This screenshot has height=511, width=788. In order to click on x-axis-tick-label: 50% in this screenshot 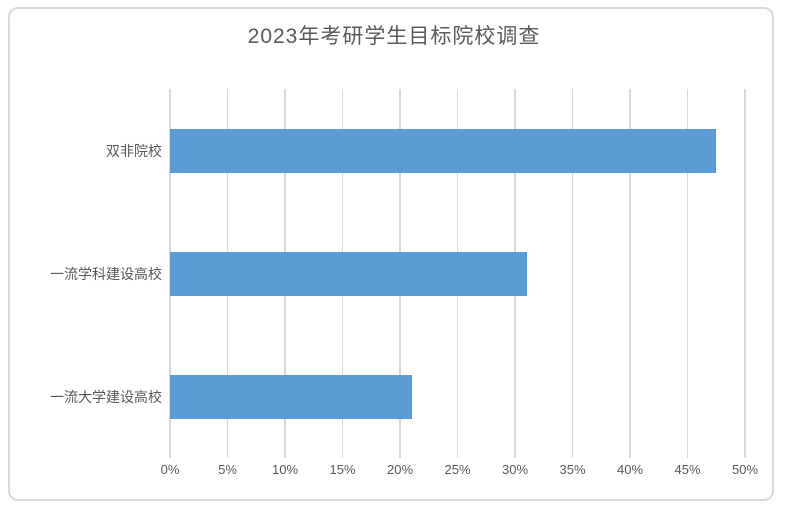, I will do `click(745, 469)`.